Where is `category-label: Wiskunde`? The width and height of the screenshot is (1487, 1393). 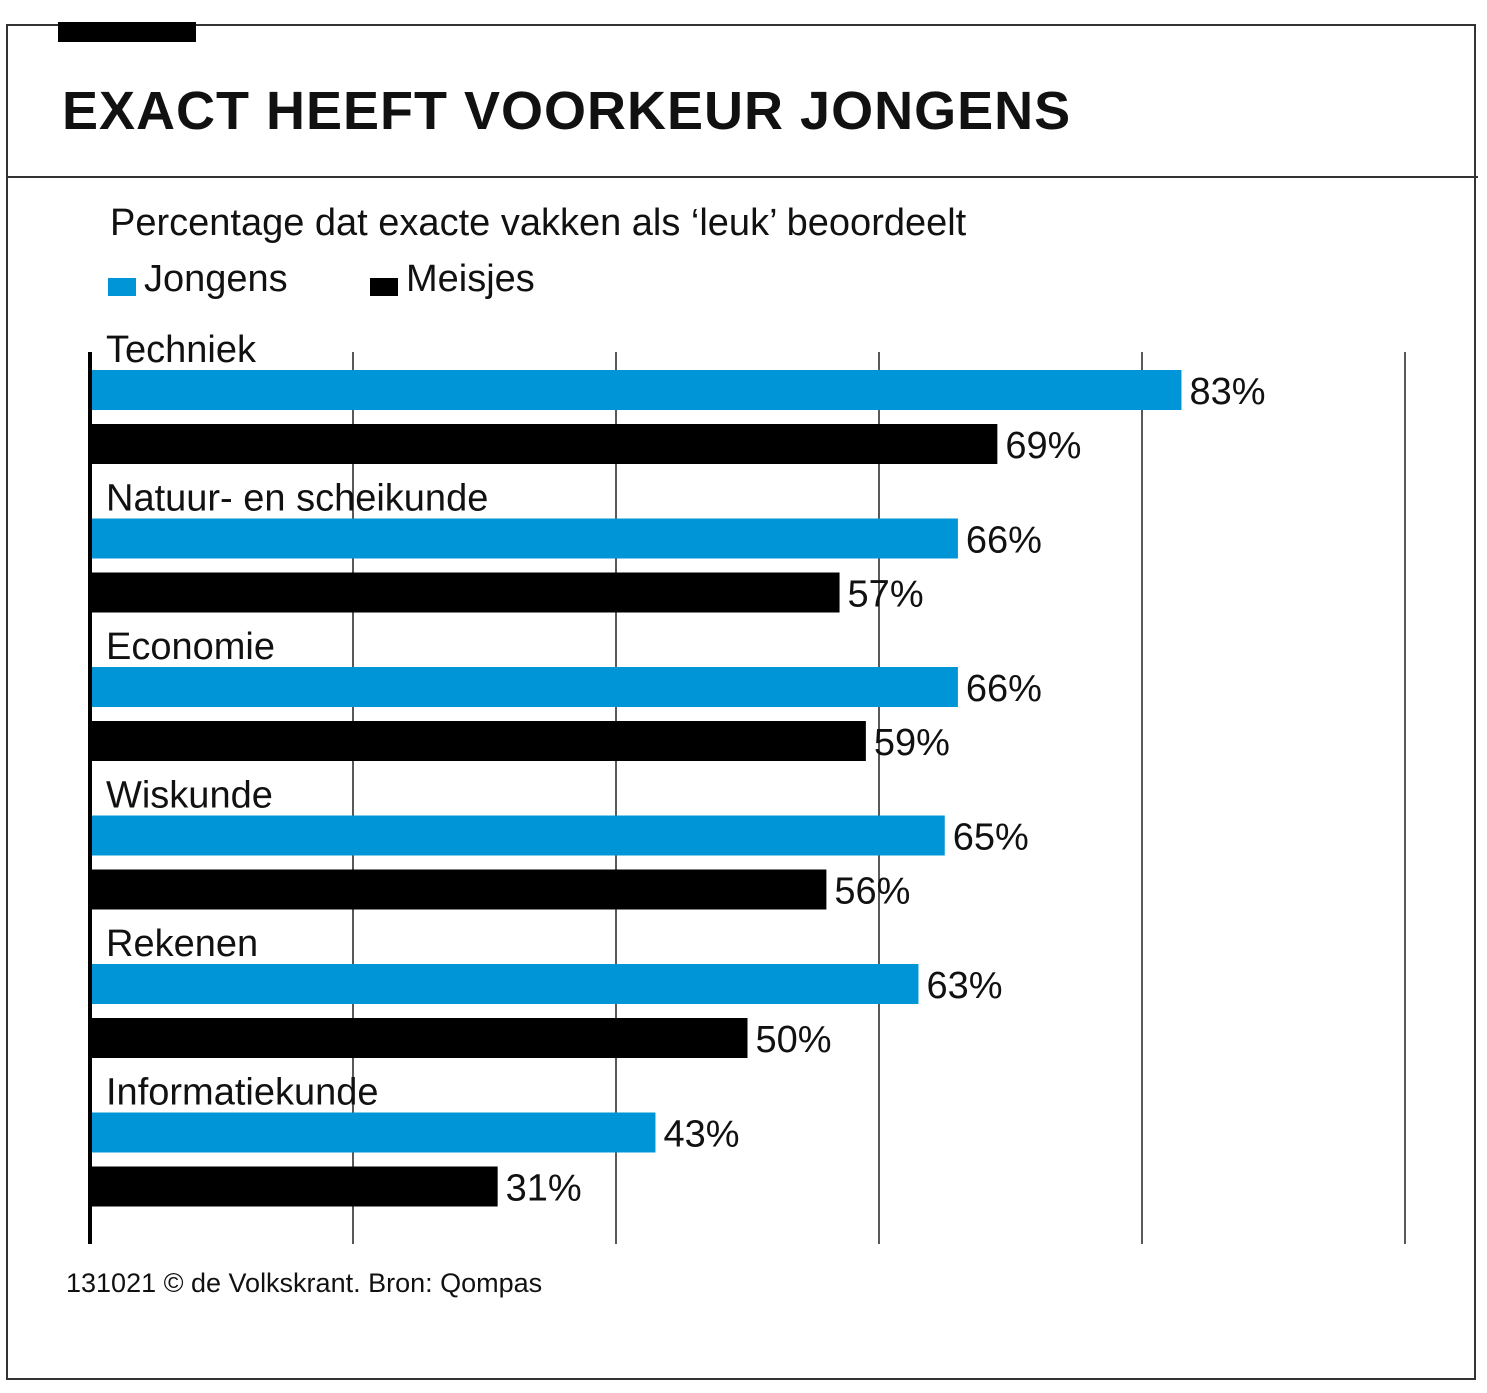 category-label: Wiskunde is located at coordinates (189, 796).